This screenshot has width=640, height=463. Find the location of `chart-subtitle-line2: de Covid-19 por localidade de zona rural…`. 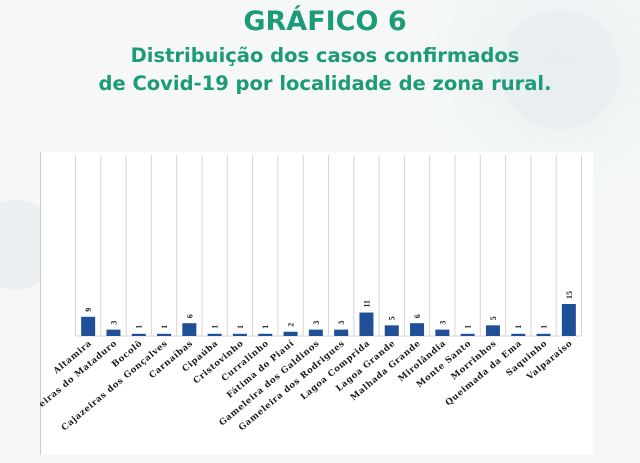

chart-subtitle-line2: de Covid-19 por localidade de zona rural… is located at coordinates (325, 83).